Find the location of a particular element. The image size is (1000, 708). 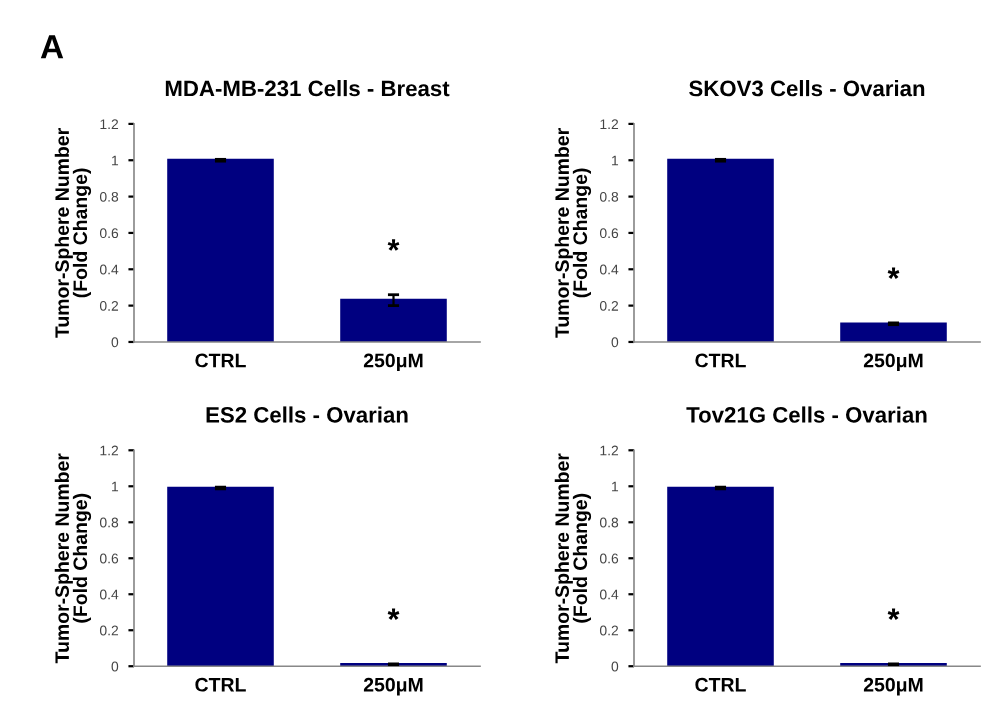

text: A is located at coordinates (52, 47).